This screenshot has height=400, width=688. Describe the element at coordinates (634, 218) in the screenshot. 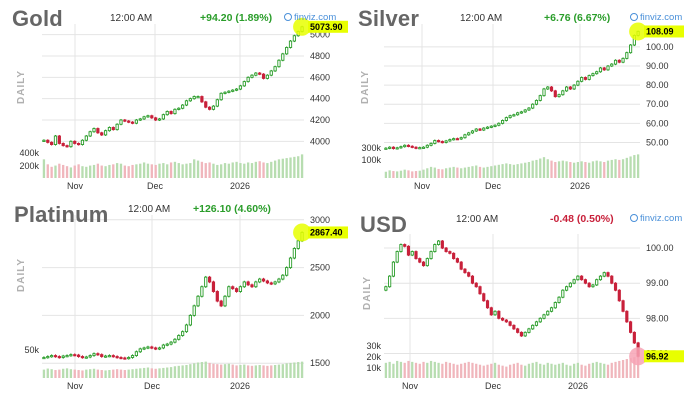

I see `finviz-icon` at that location.